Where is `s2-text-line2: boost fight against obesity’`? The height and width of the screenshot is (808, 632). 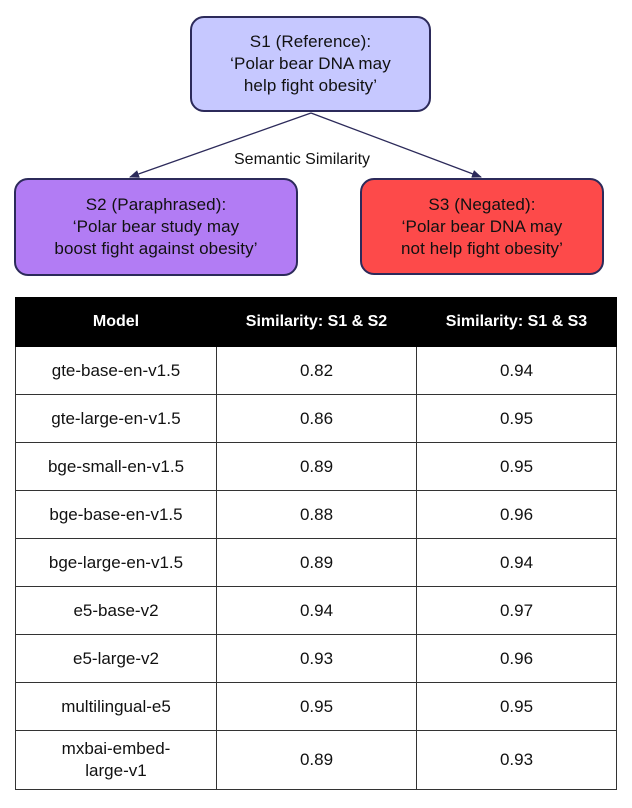 s2-text-line2: boost fight against obesity’ is located at coordinates (156, 248).